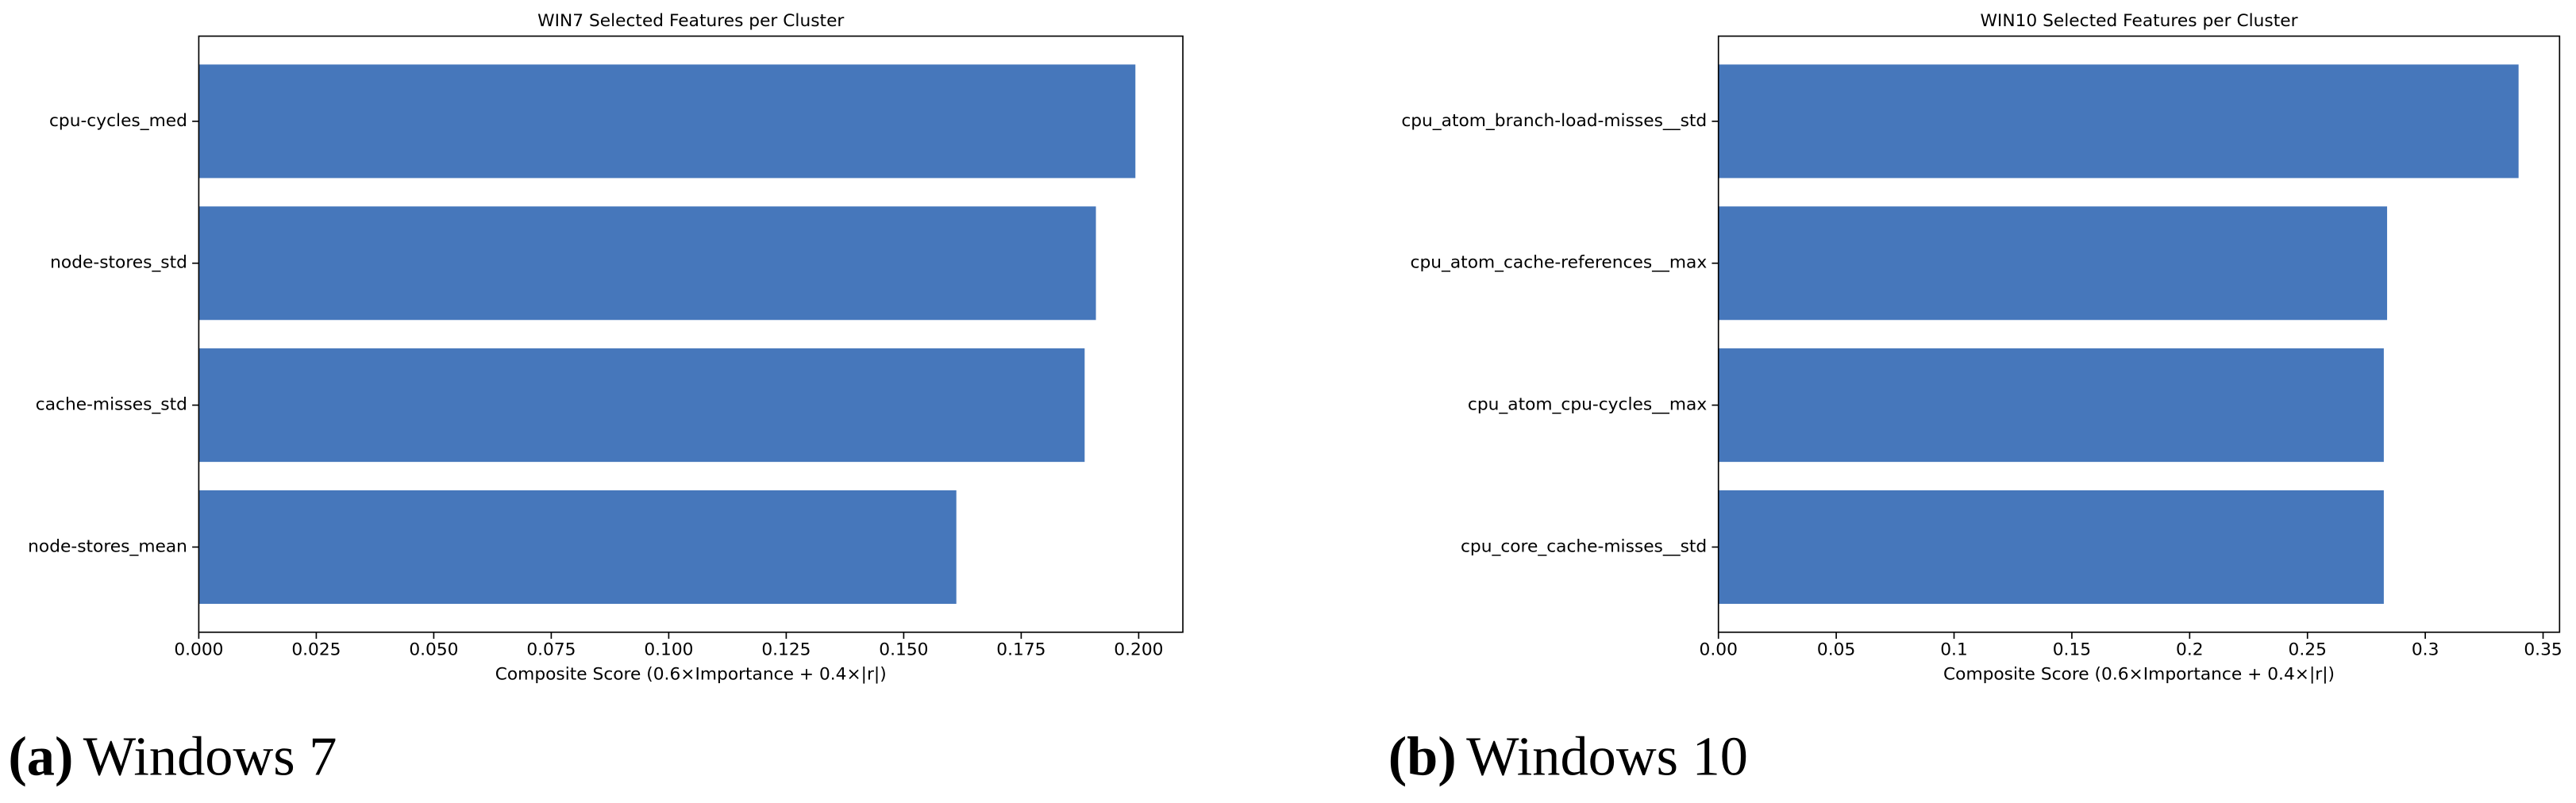 The image size is (2576, 803). What do you see at coordinates (1422, 756) in the screenshot?
I see `caption-label: (b)` at bounding box center [1422, 756].